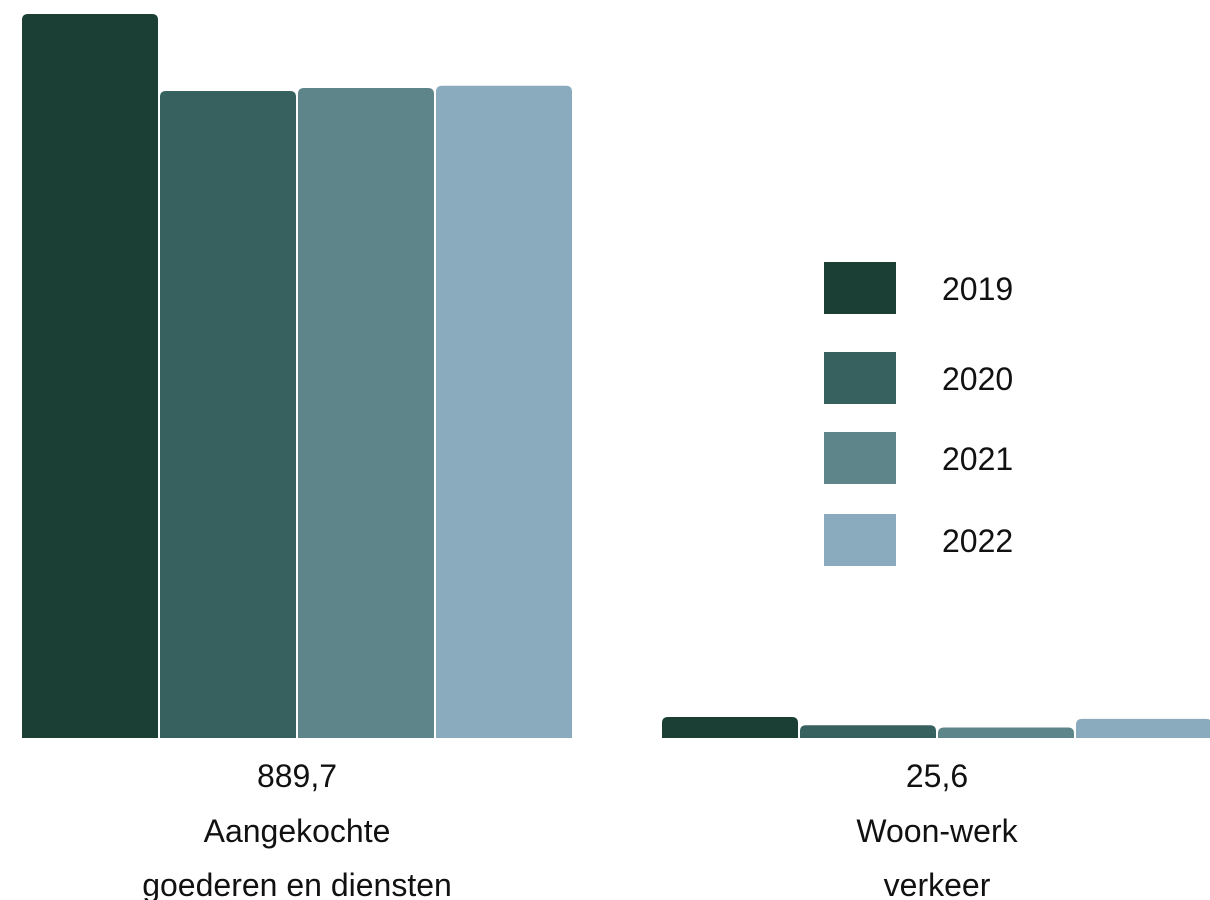 The image size is (1210, 900). I want to click on category-value-label: 25,6, so click(937, 776).